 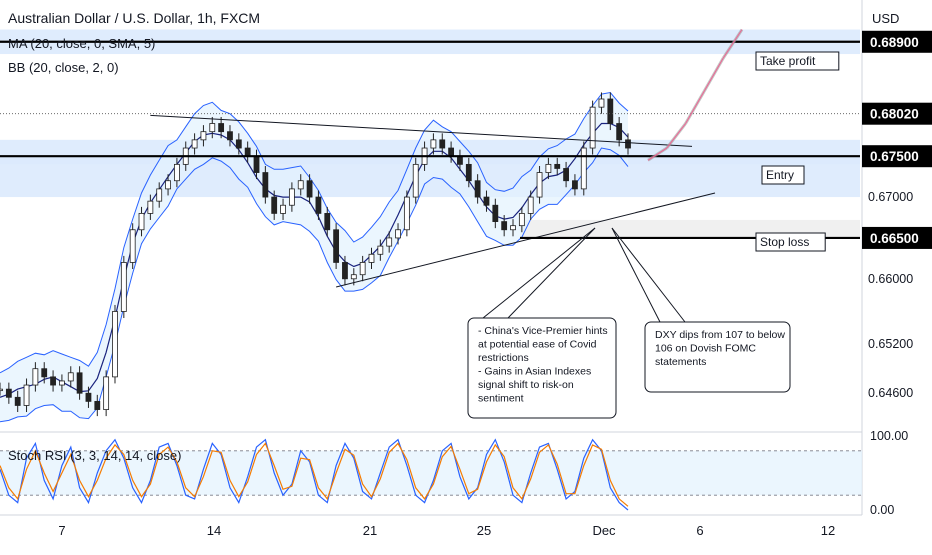 I want to click on stoch-line-k, so click(x=314, y=474).